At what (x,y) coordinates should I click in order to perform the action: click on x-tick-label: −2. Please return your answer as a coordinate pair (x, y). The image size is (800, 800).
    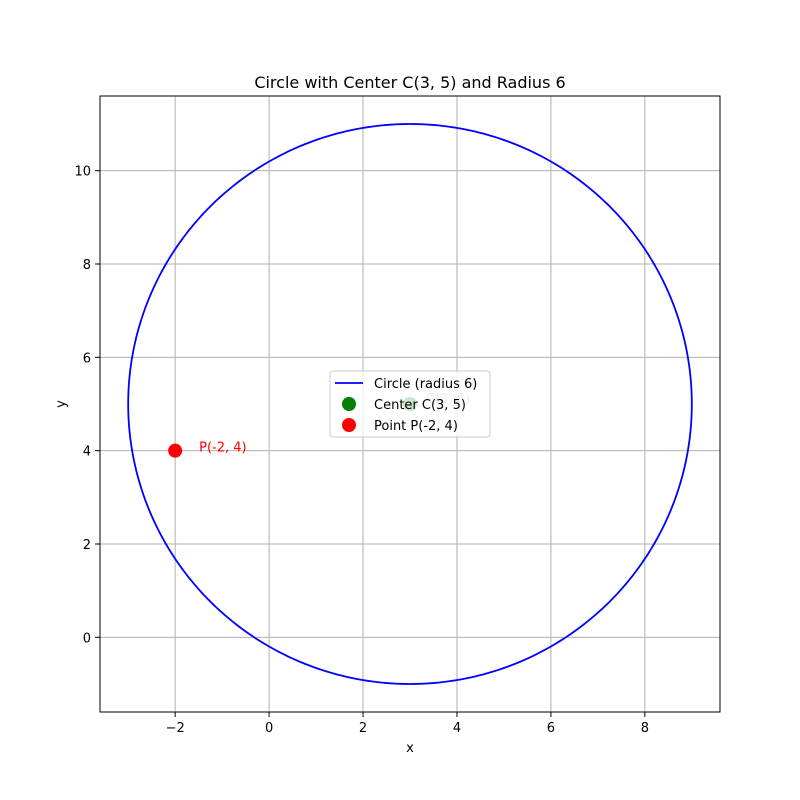
    Looking at the image, I should click on (175, 728).